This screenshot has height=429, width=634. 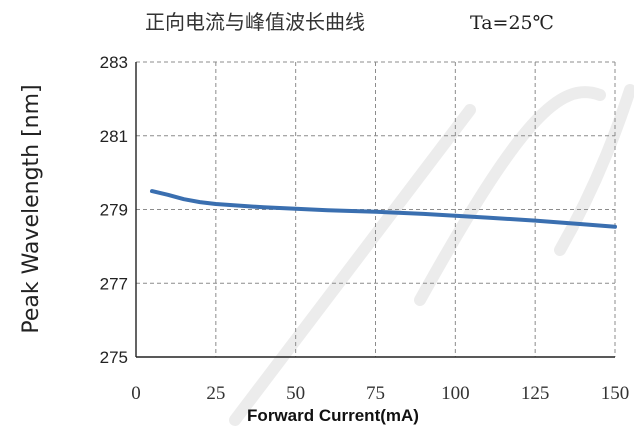 I want to click on x-tick-label: 125, so click(x=535, y=393).